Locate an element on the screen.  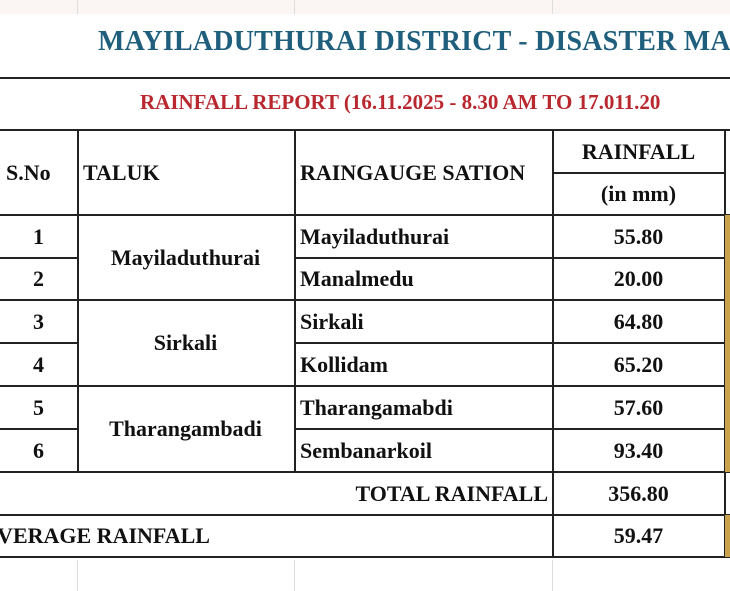
taluk-cell: Sirkali is located at coordinates (185, 342).